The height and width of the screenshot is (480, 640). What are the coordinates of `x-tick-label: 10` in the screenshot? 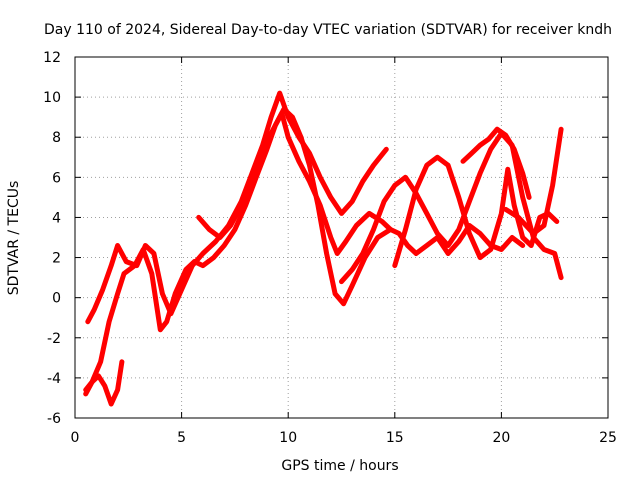 It's located at (288, 438).